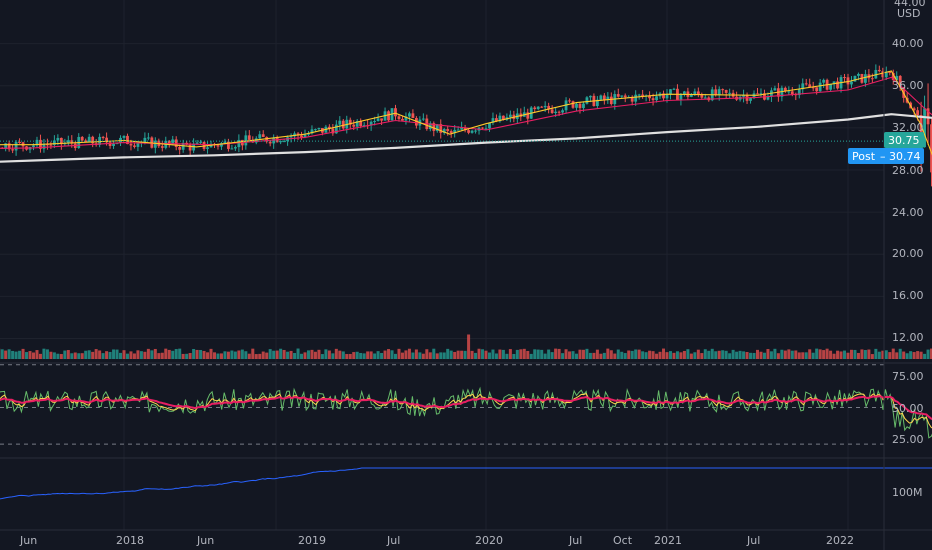  I want to click on rsi-tick-label: 50.00, so click(908, 408).